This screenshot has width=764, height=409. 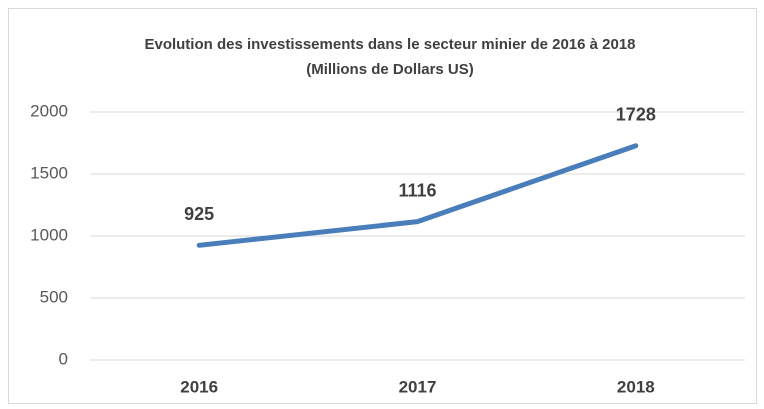 I want to click on data-label: 1728, so click(x=636, y=114).